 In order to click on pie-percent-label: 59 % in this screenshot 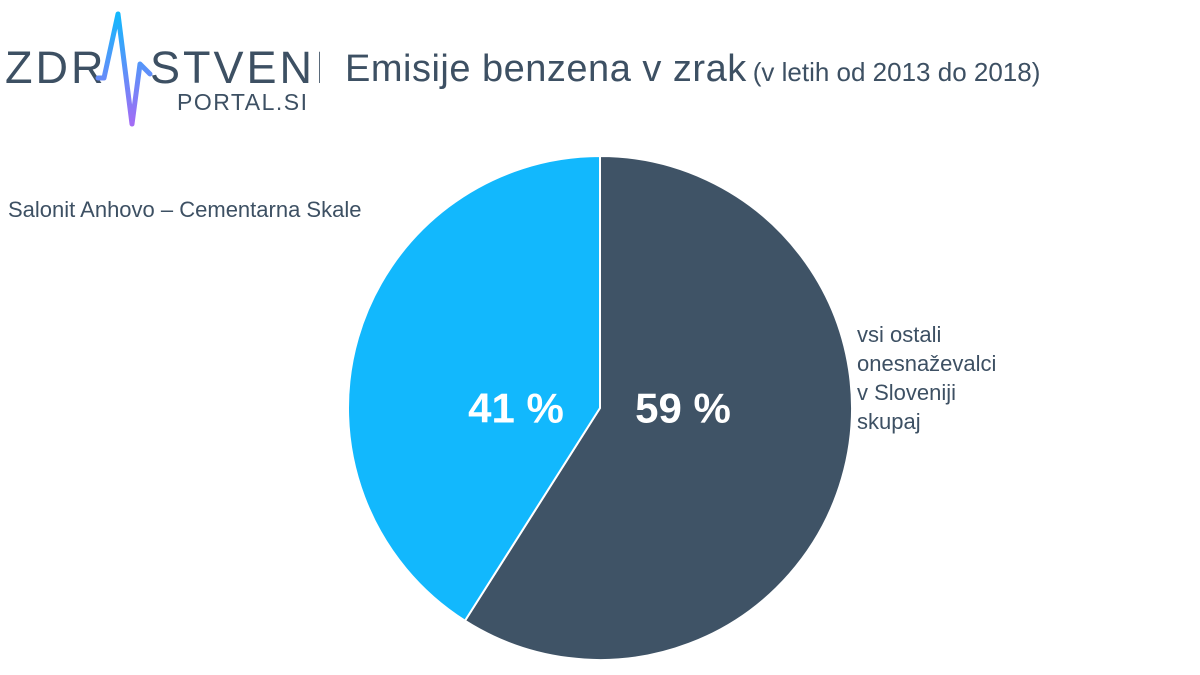, I will do `click(683, 408)`.